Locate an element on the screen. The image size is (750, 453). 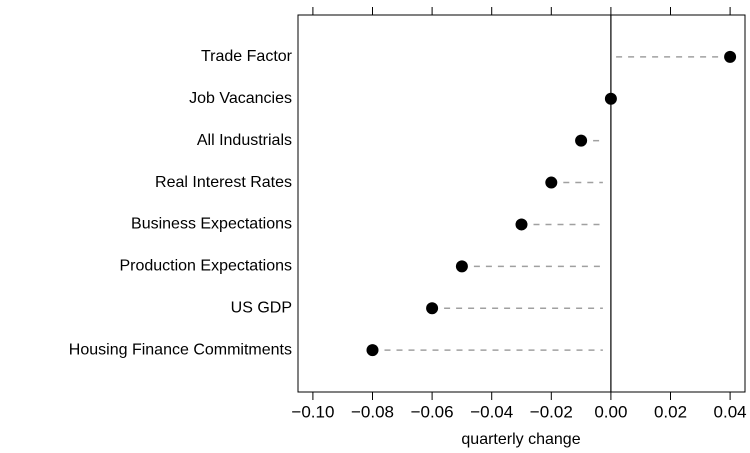
x-tick-label: −0.10 is located at coordinates (312, 411).